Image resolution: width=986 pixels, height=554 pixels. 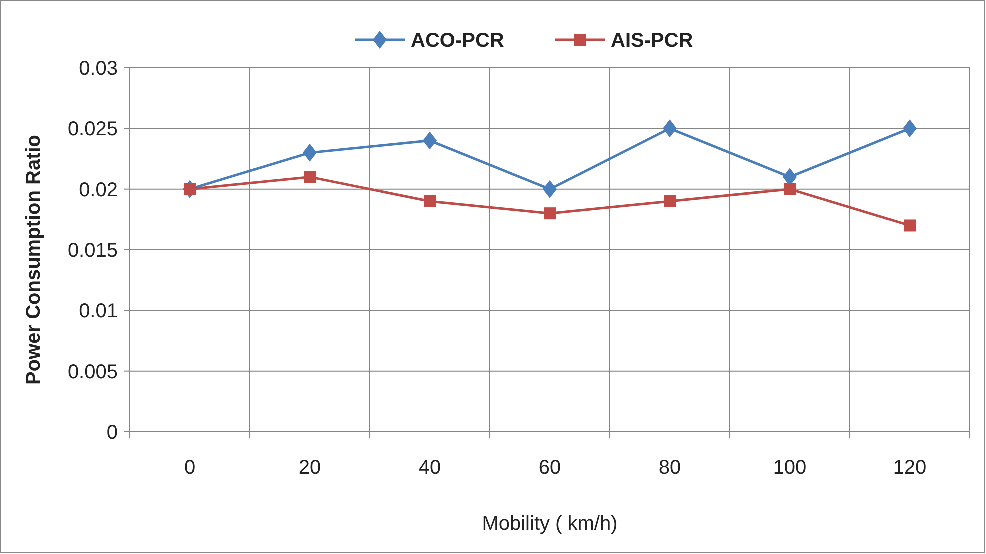 I want to click on x-tick-label: 40, so click(x=430, y=468).